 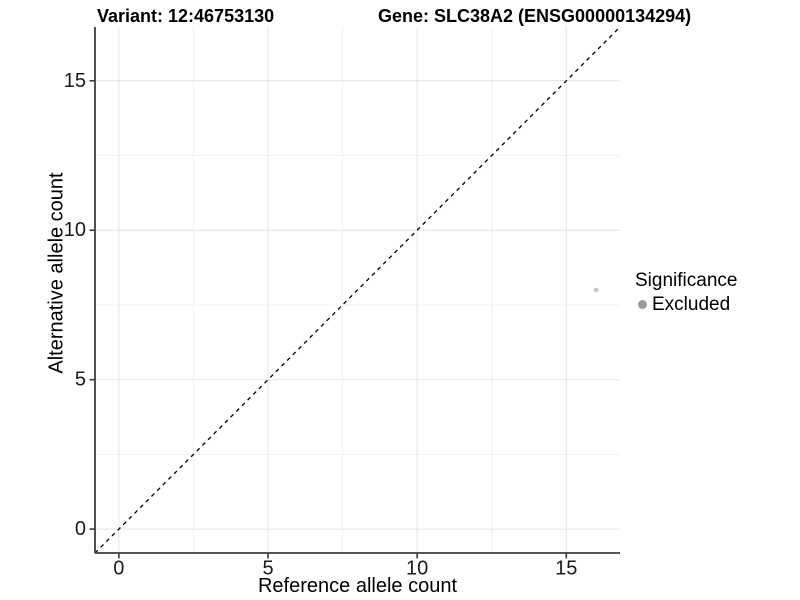 What do you see at coordinates (357, 586) in the screenshot?
I see `x-axis-title: Reference allele count` at bounding box center [357, 586].